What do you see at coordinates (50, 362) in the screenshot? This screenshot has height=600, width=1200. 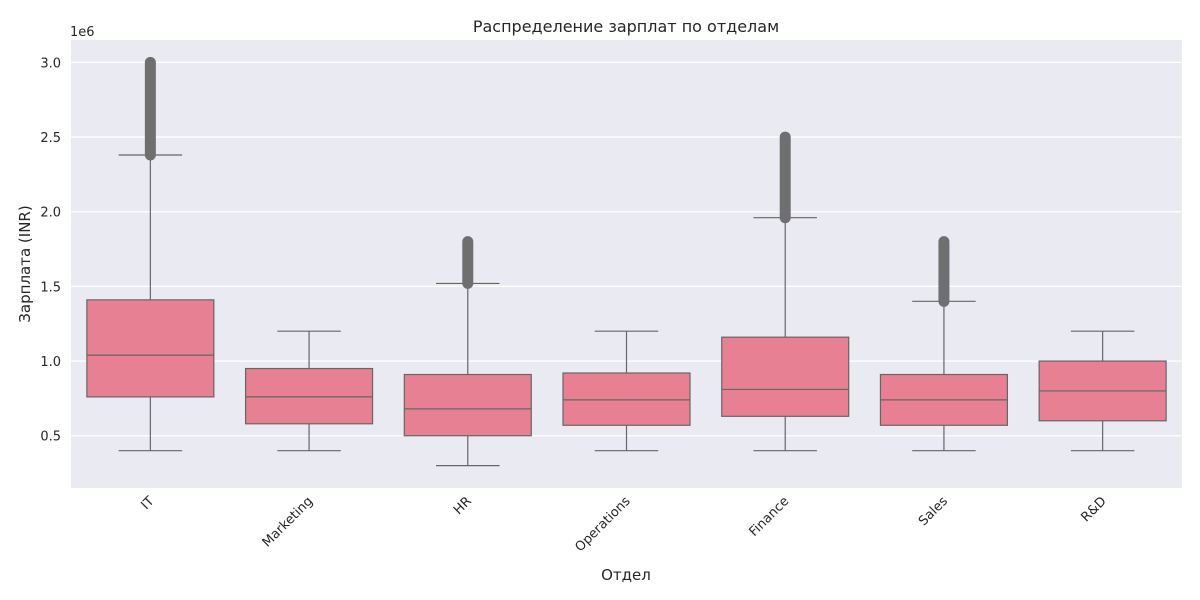 I see `y-tick-label: 1.0` at bounding box center [50, 362].